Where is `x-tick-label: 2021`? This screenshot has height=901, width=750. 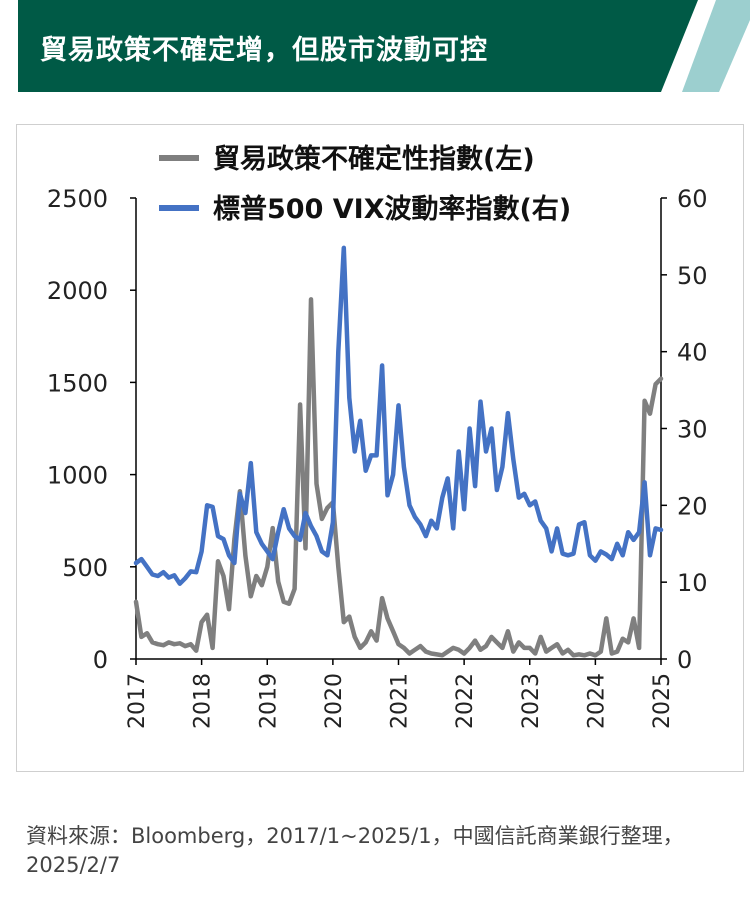 x-tick-label: 2021 is located at coordinates (400, 701).